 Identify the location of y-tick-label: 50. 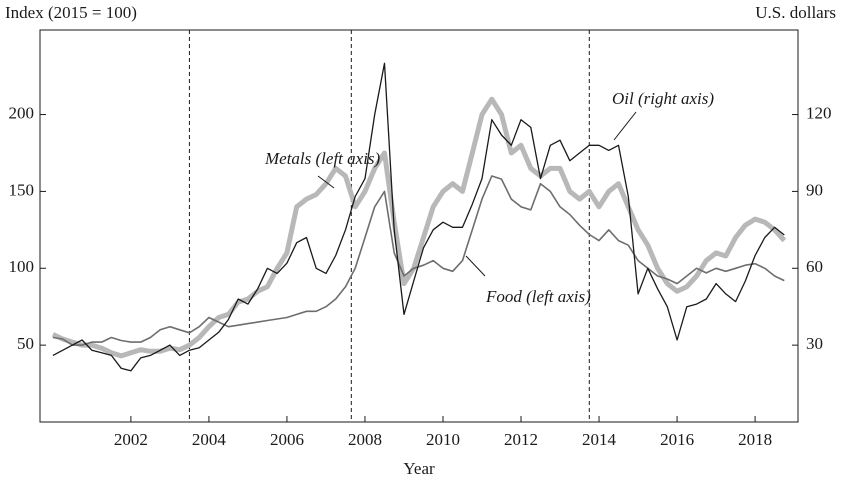
(25, 343).